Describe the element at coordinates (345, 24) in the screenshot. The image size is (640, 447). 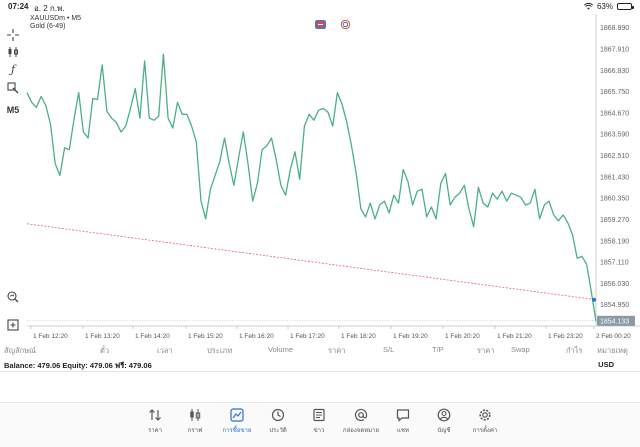
I see `market-status-icon` at that location.